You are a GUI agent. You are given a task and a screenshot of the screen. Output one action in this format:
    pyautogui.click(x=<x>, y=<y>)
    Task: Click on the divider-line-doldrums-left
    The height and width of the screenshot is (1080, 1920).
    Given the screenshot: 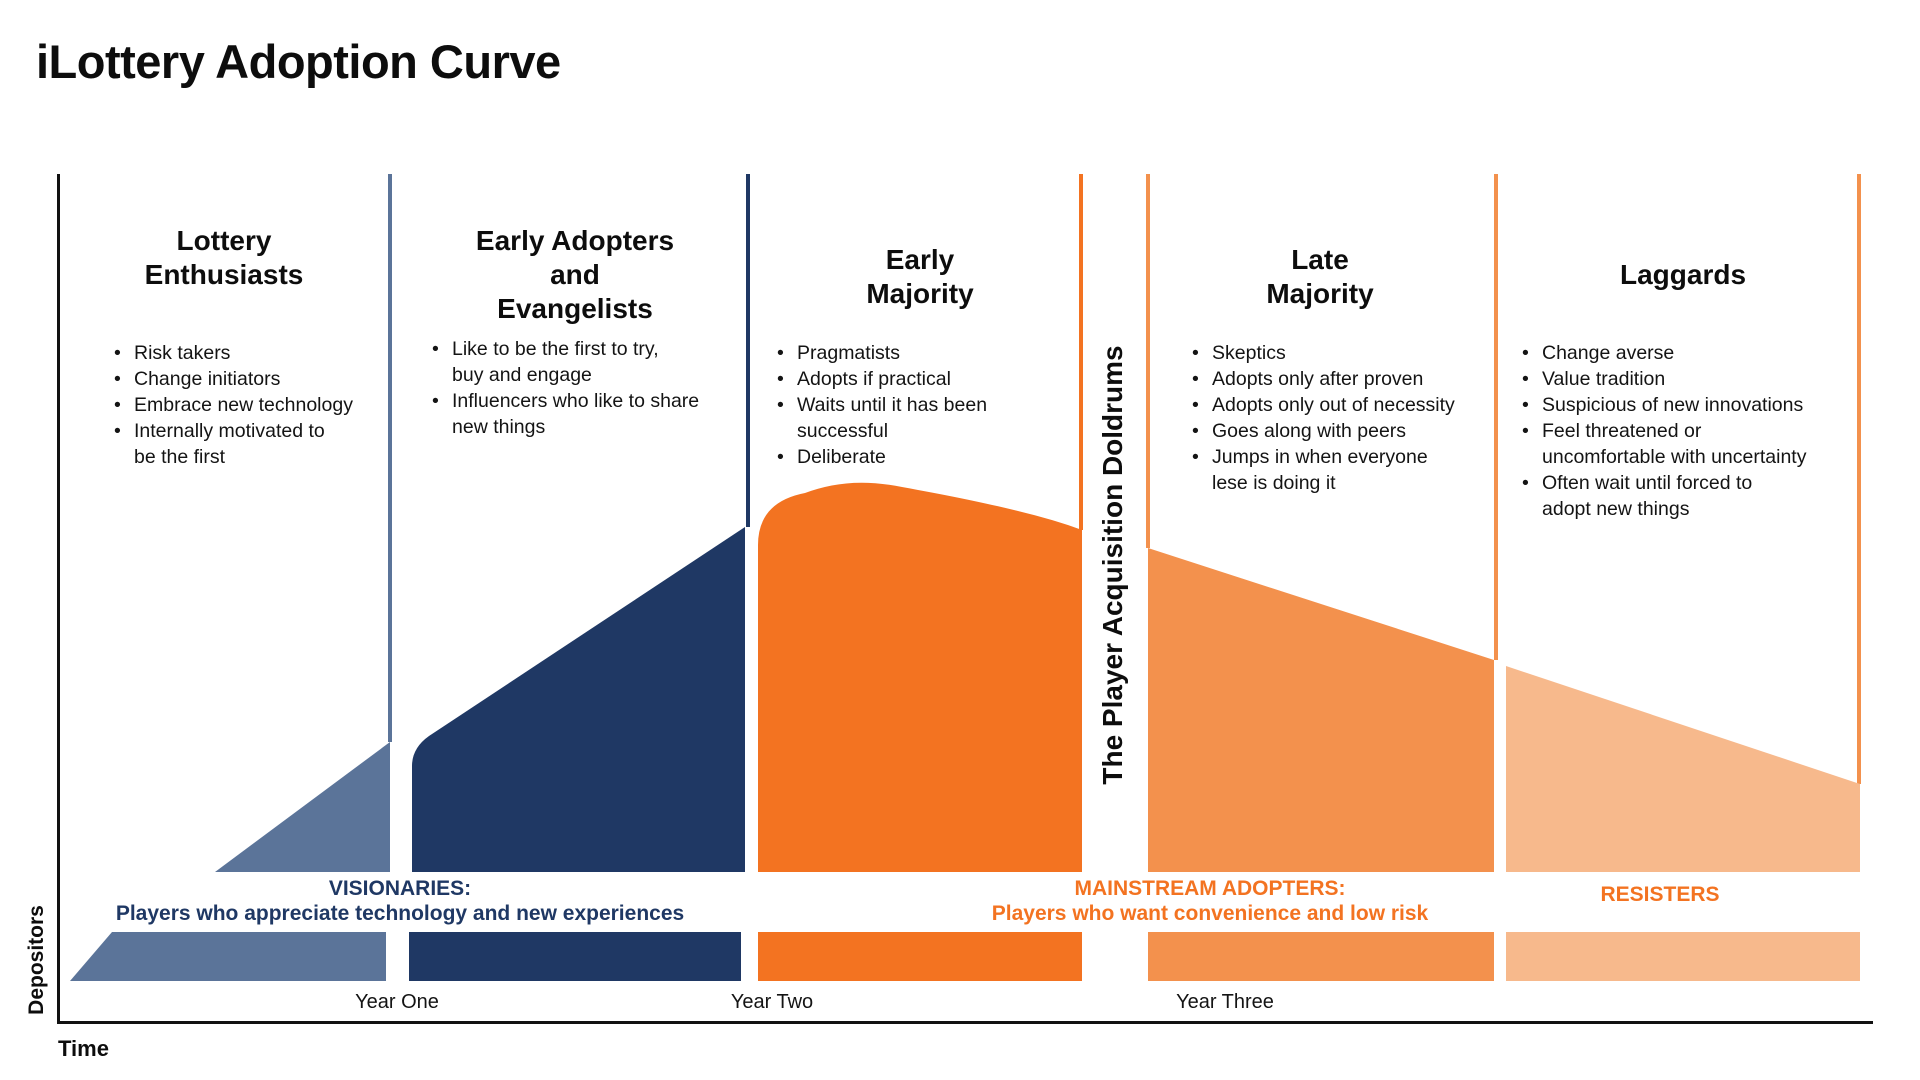 What is the action you would take?
    pyautogui.click(x=1081, y=352)
    